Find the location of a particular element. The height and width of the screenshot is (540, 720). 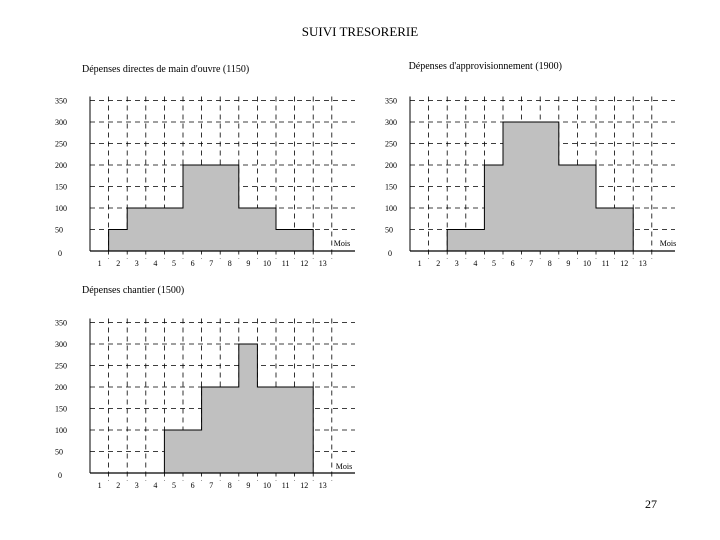

chart-title: Dépenses chantier (1500) is located at coordinates (133, 290).